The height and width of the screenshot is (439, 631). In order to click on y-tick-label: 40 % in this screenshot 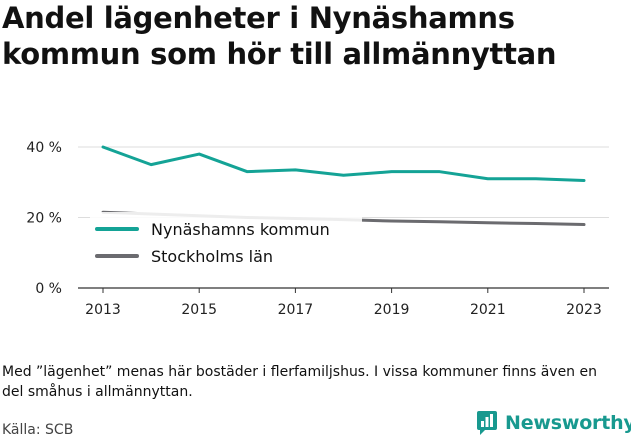, I will do `click(44, 148)`.